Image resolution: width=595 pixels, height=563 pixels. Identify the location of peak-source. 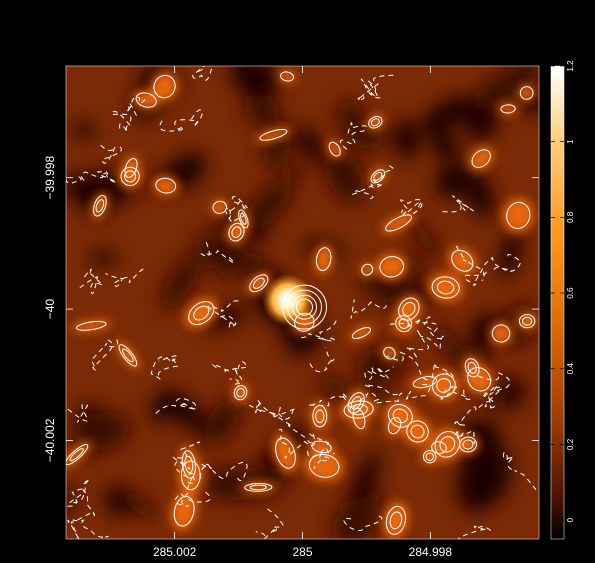
(288, 300).